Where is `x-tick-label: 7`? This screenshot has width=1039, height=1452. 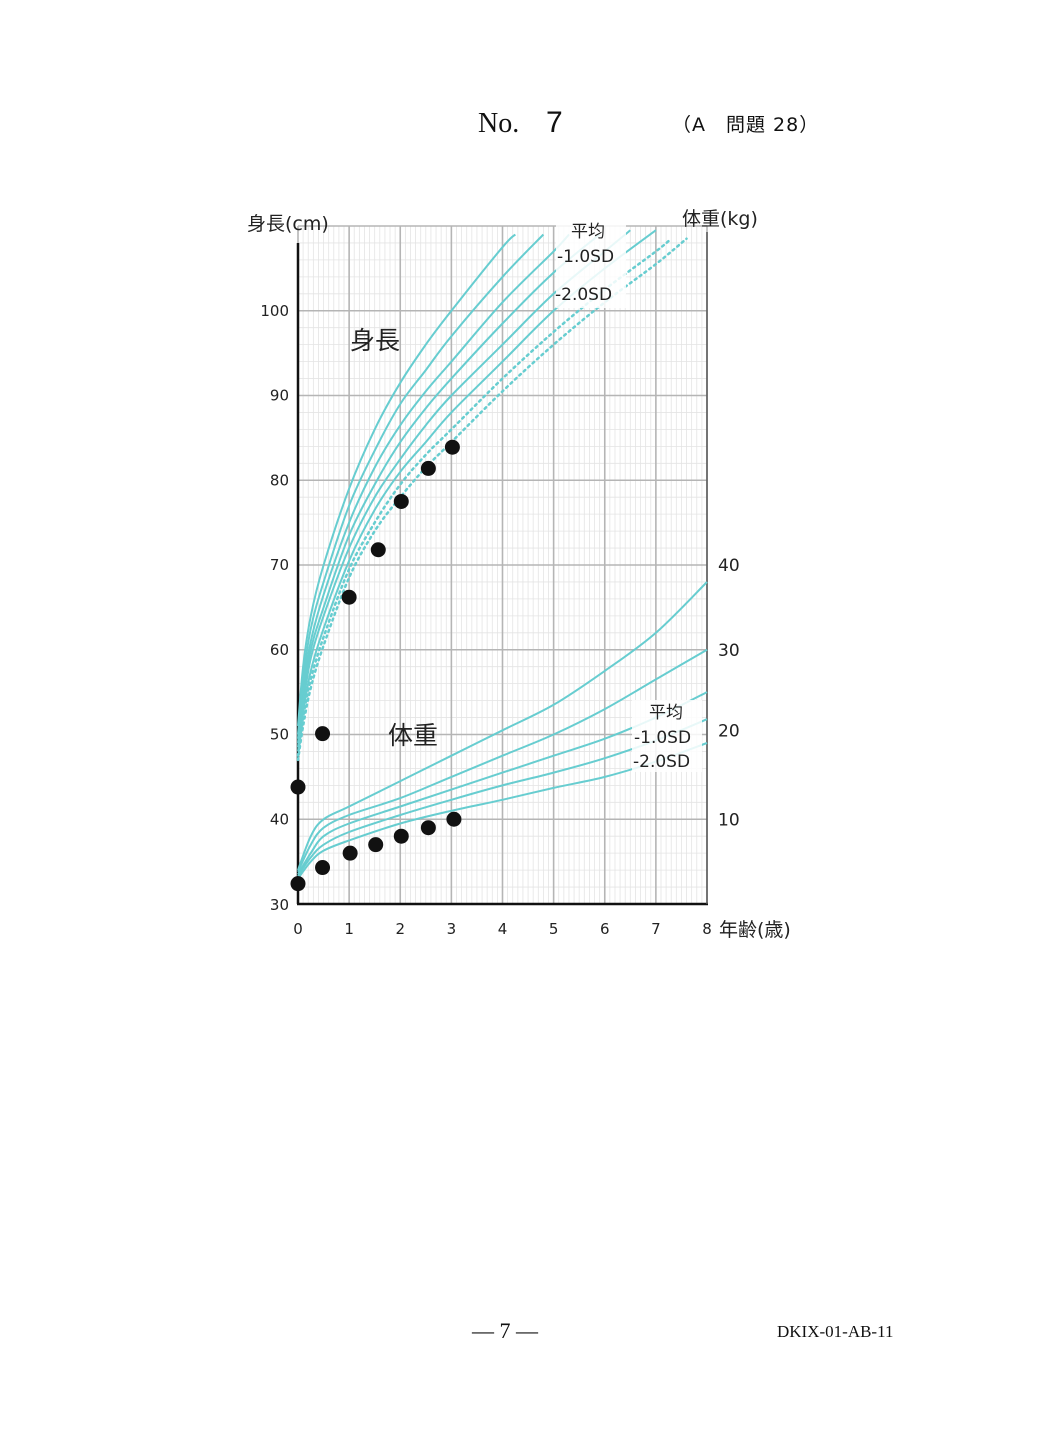
x-tick-label: 7 is located at coordinates (656, 929).